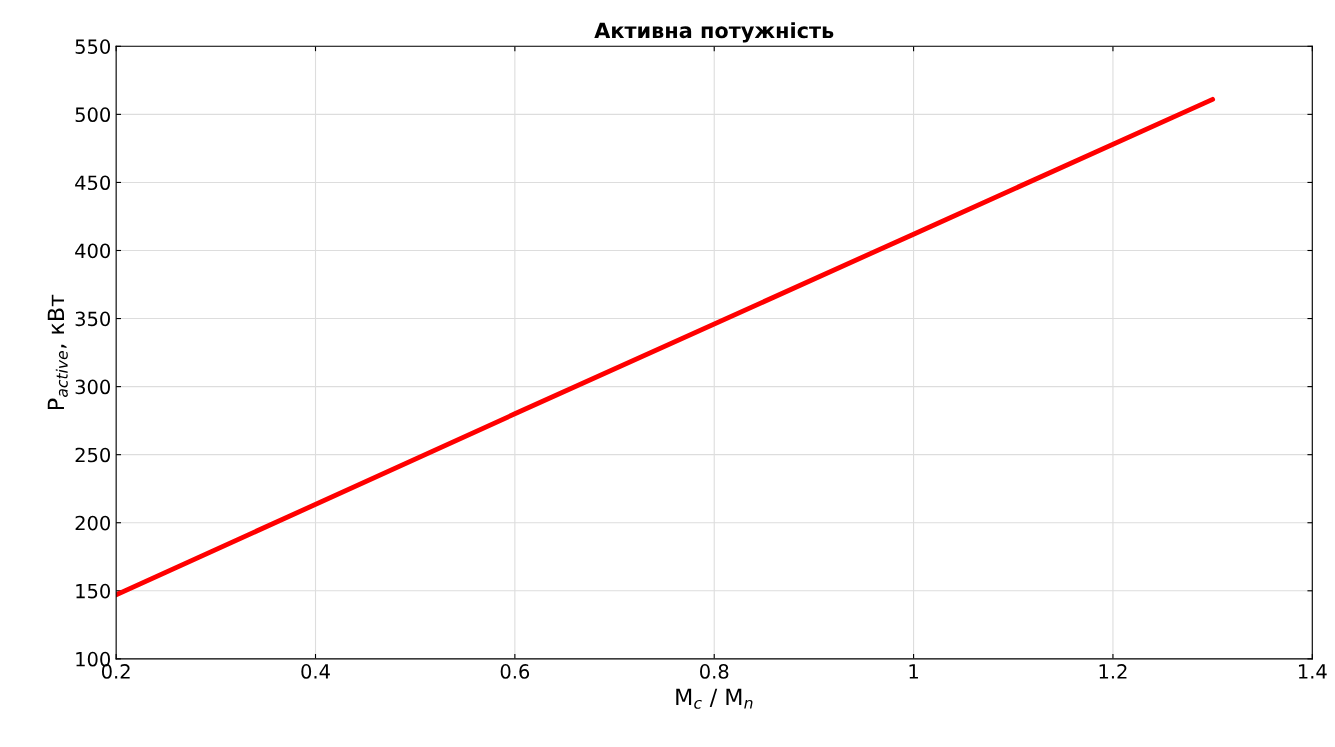  Describe the element at coordinates (92, 46) in the screenshot. I see `y-tick-label: 550` at that location.